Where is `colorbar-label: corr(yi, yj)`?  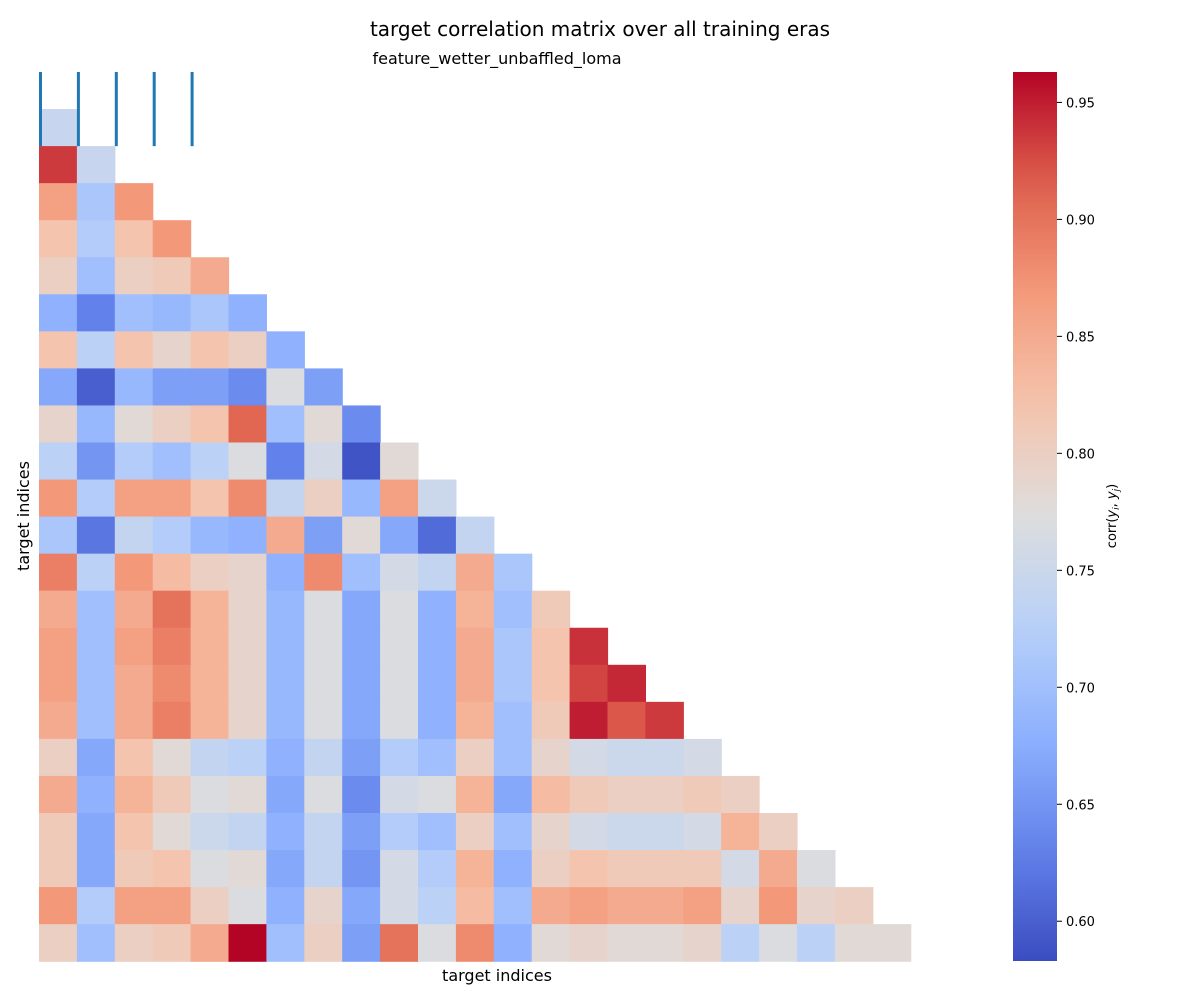
colorbar-label: corr(yi, yj) is located at coordinates (1113, 516).